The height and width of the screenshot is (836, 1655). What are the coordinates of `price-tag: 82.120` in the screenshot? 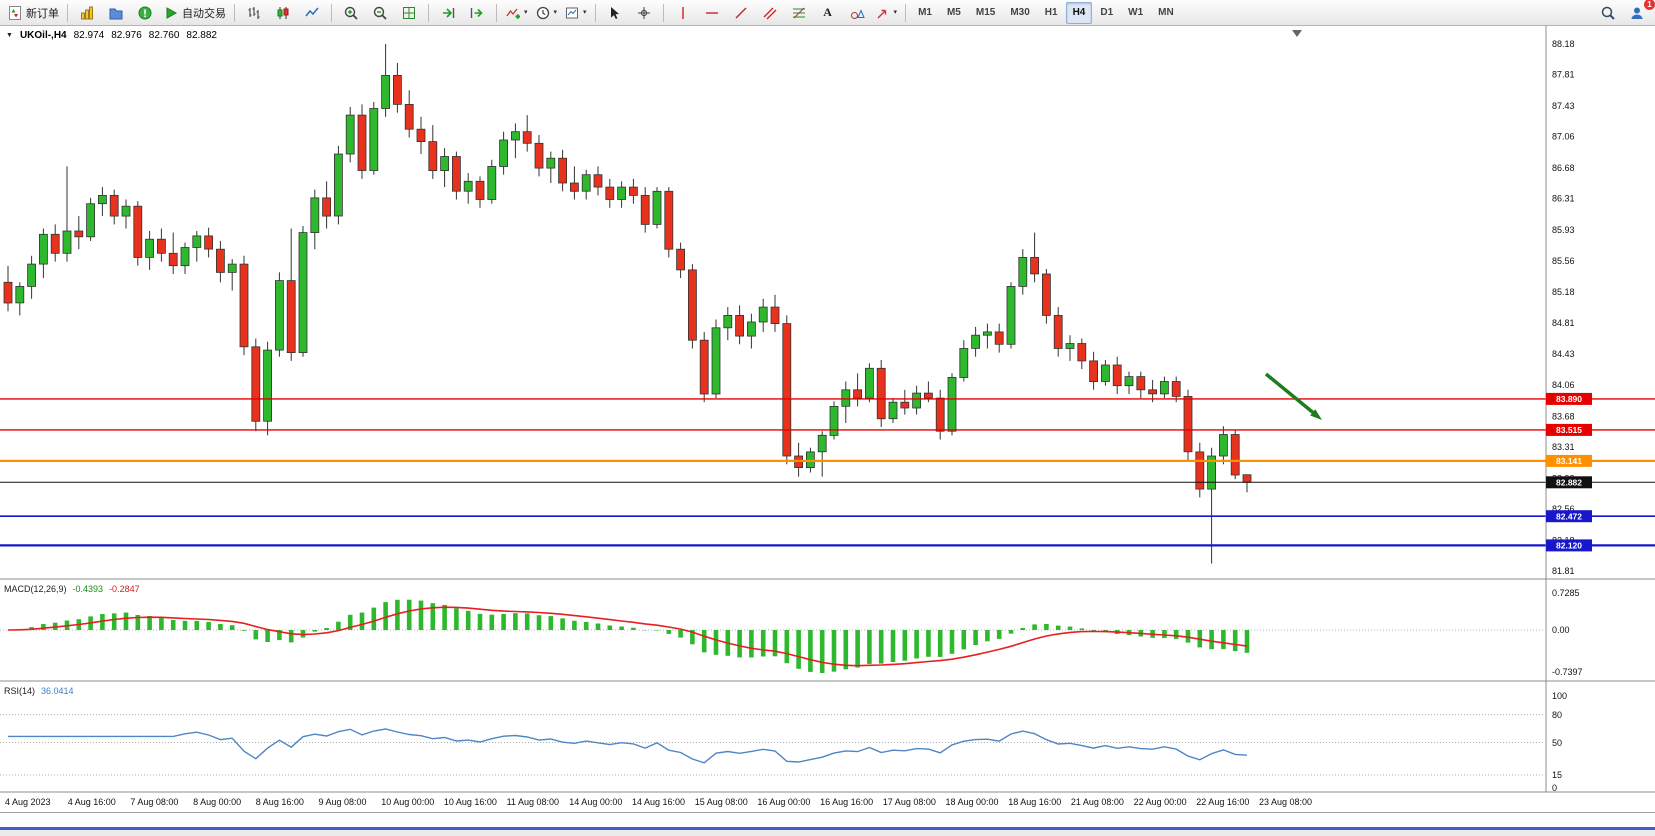 It's located at (1569, 545).